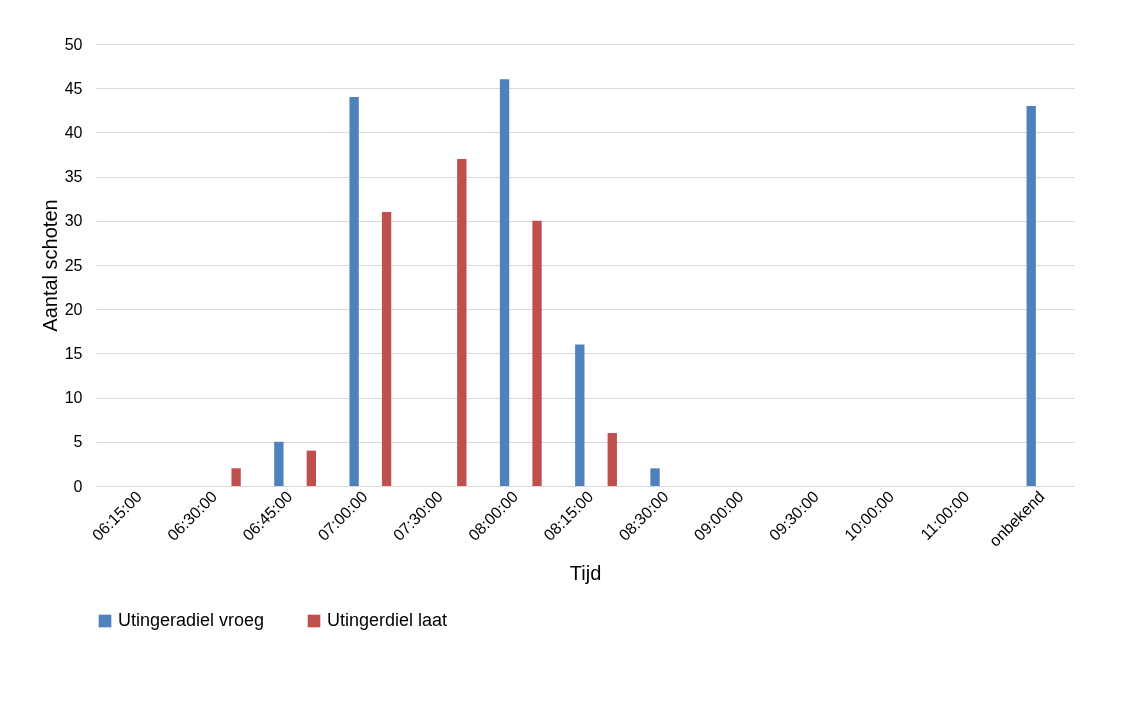  What do you see at coordinates (78, 442) in the screenshot?
I see `y-tick-label: 5` at bounding box center [78, 442].